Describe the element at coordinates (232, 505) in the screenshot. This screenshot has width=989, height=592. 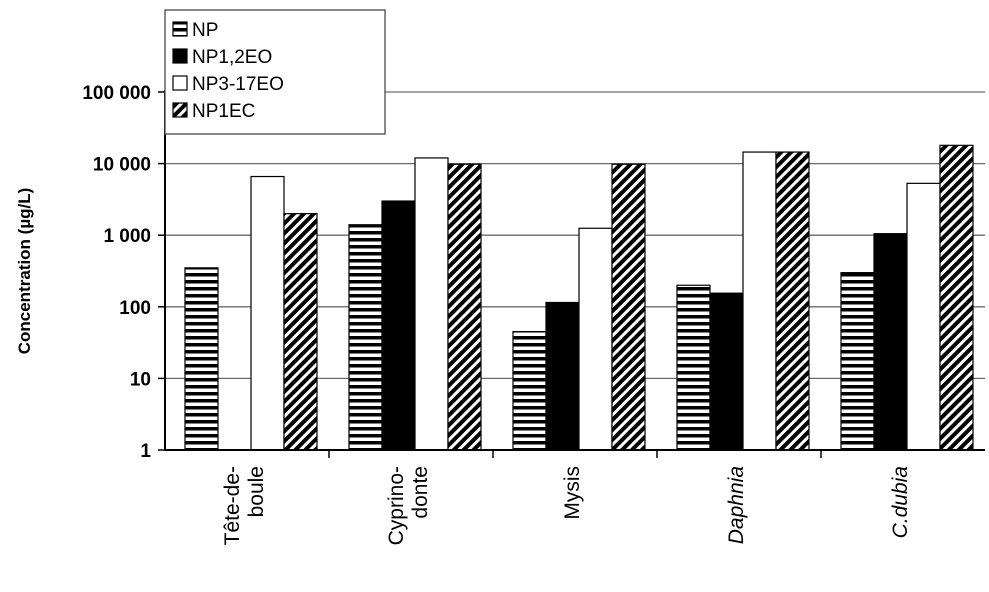
I see `x-tick-label: Tête-de-` at that location.